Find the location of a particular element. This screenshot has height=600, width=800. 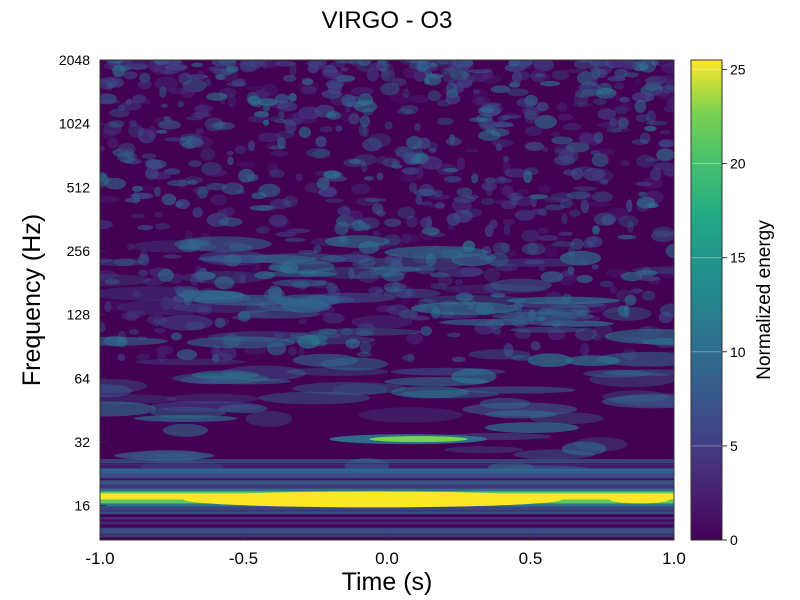

y-tick-label: 128 is located at coordinates (79, 315).